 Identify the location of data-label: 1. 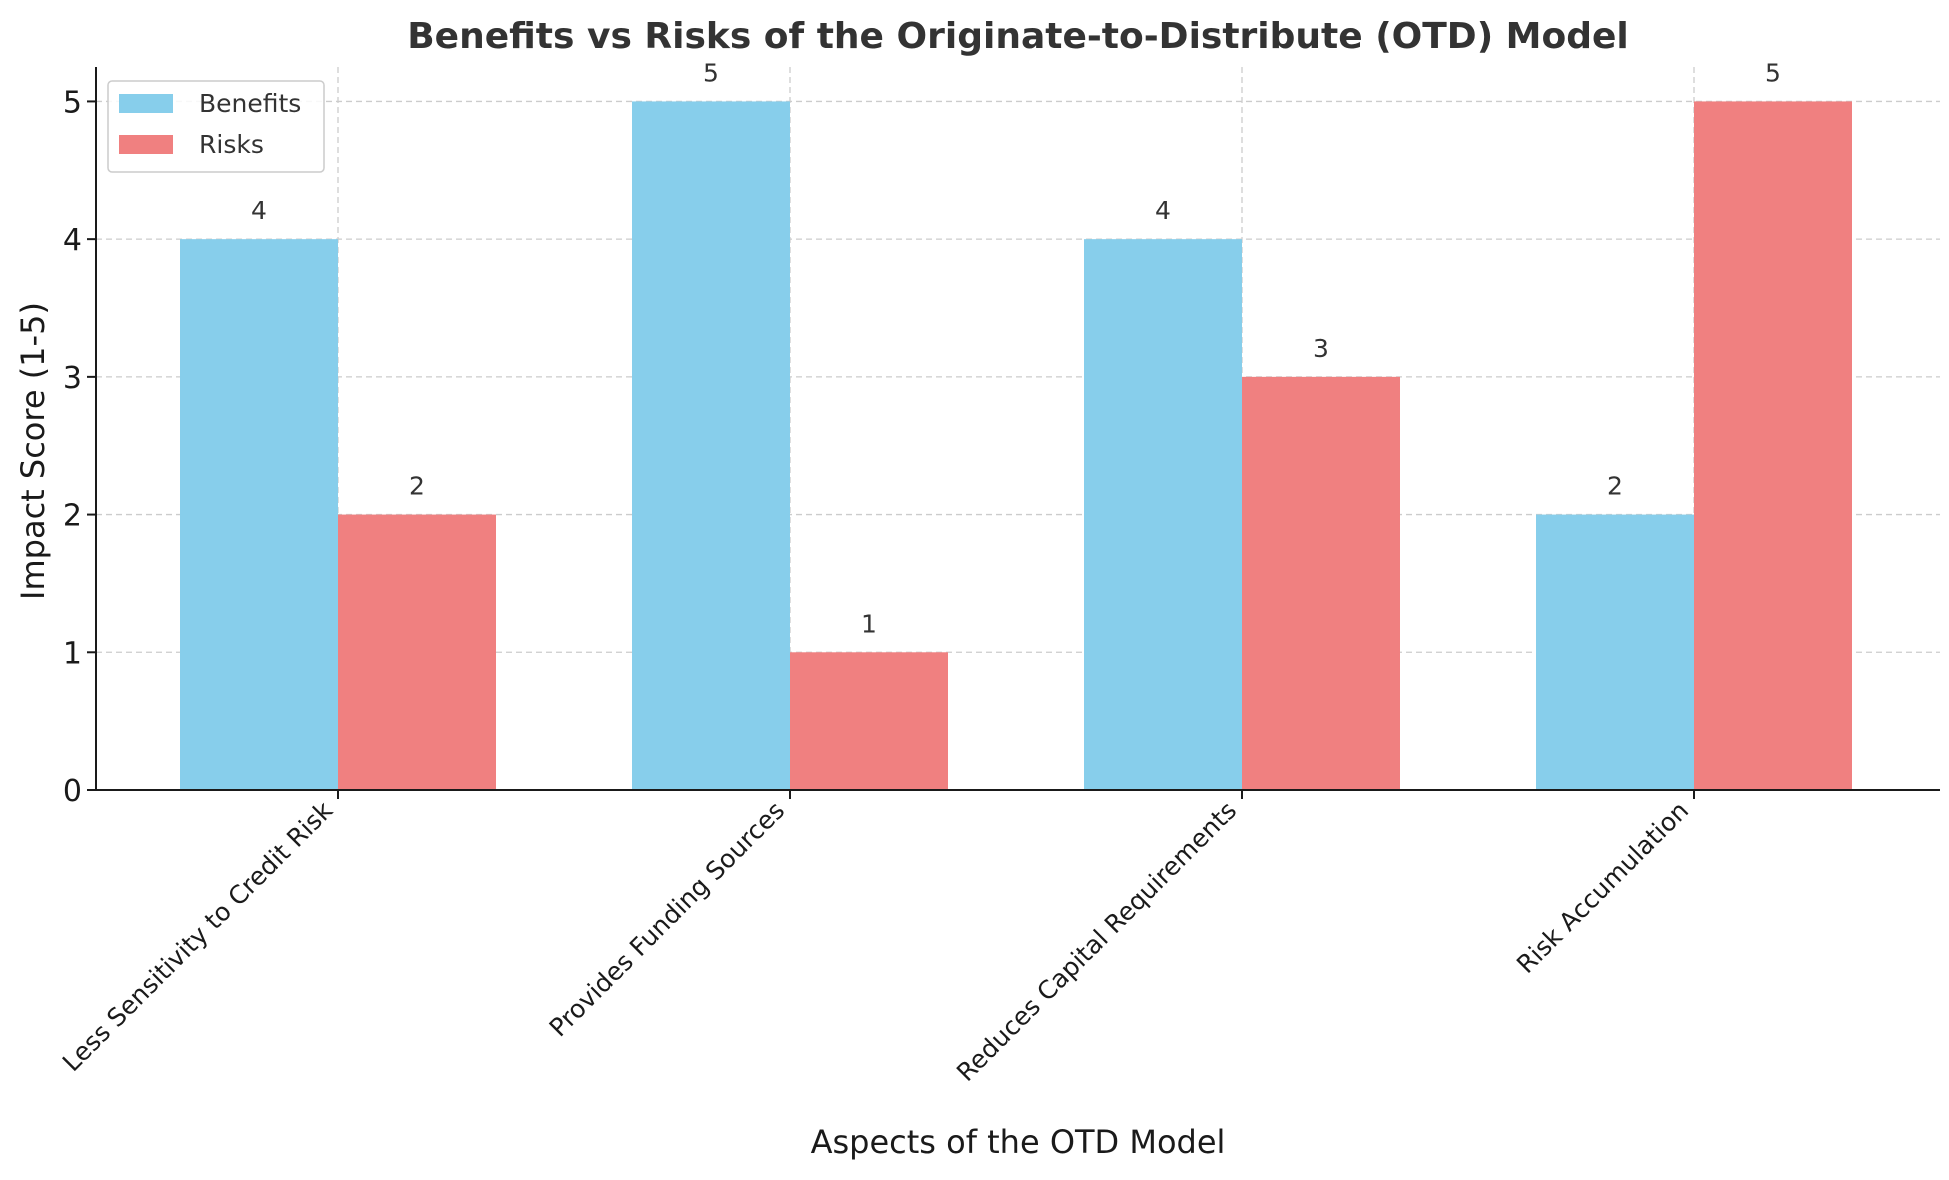
(869, 623).